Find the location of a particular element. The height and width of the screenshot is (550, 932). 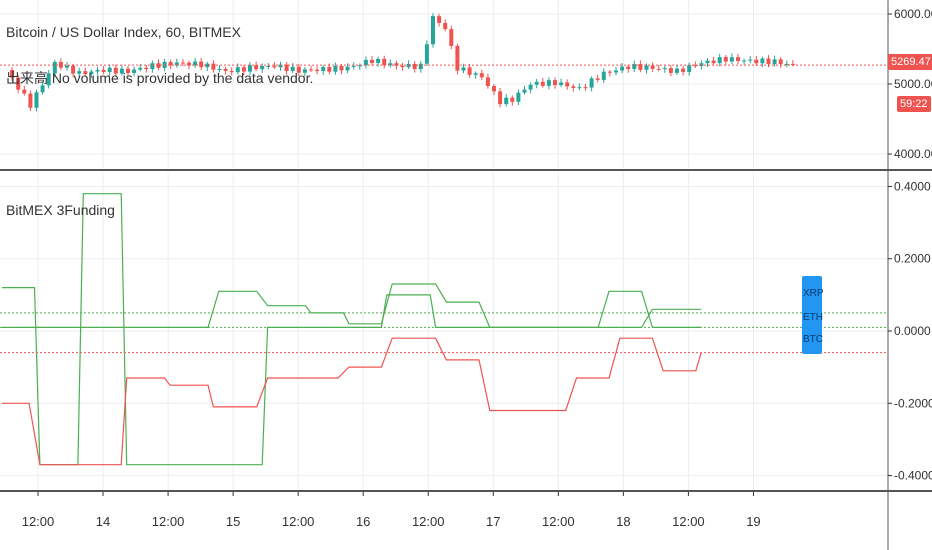

x-tick-label: 14 is located at coordinates (103, 521).